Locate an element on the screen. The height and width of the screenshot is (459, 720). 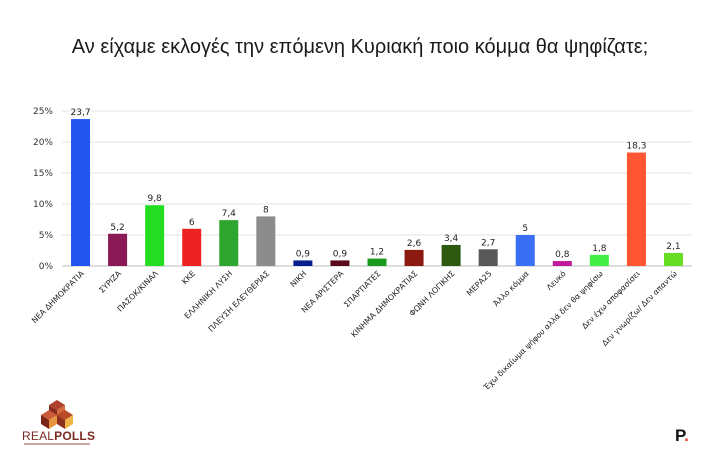
data-label: 2,7 is located at coordinates (488, 243).